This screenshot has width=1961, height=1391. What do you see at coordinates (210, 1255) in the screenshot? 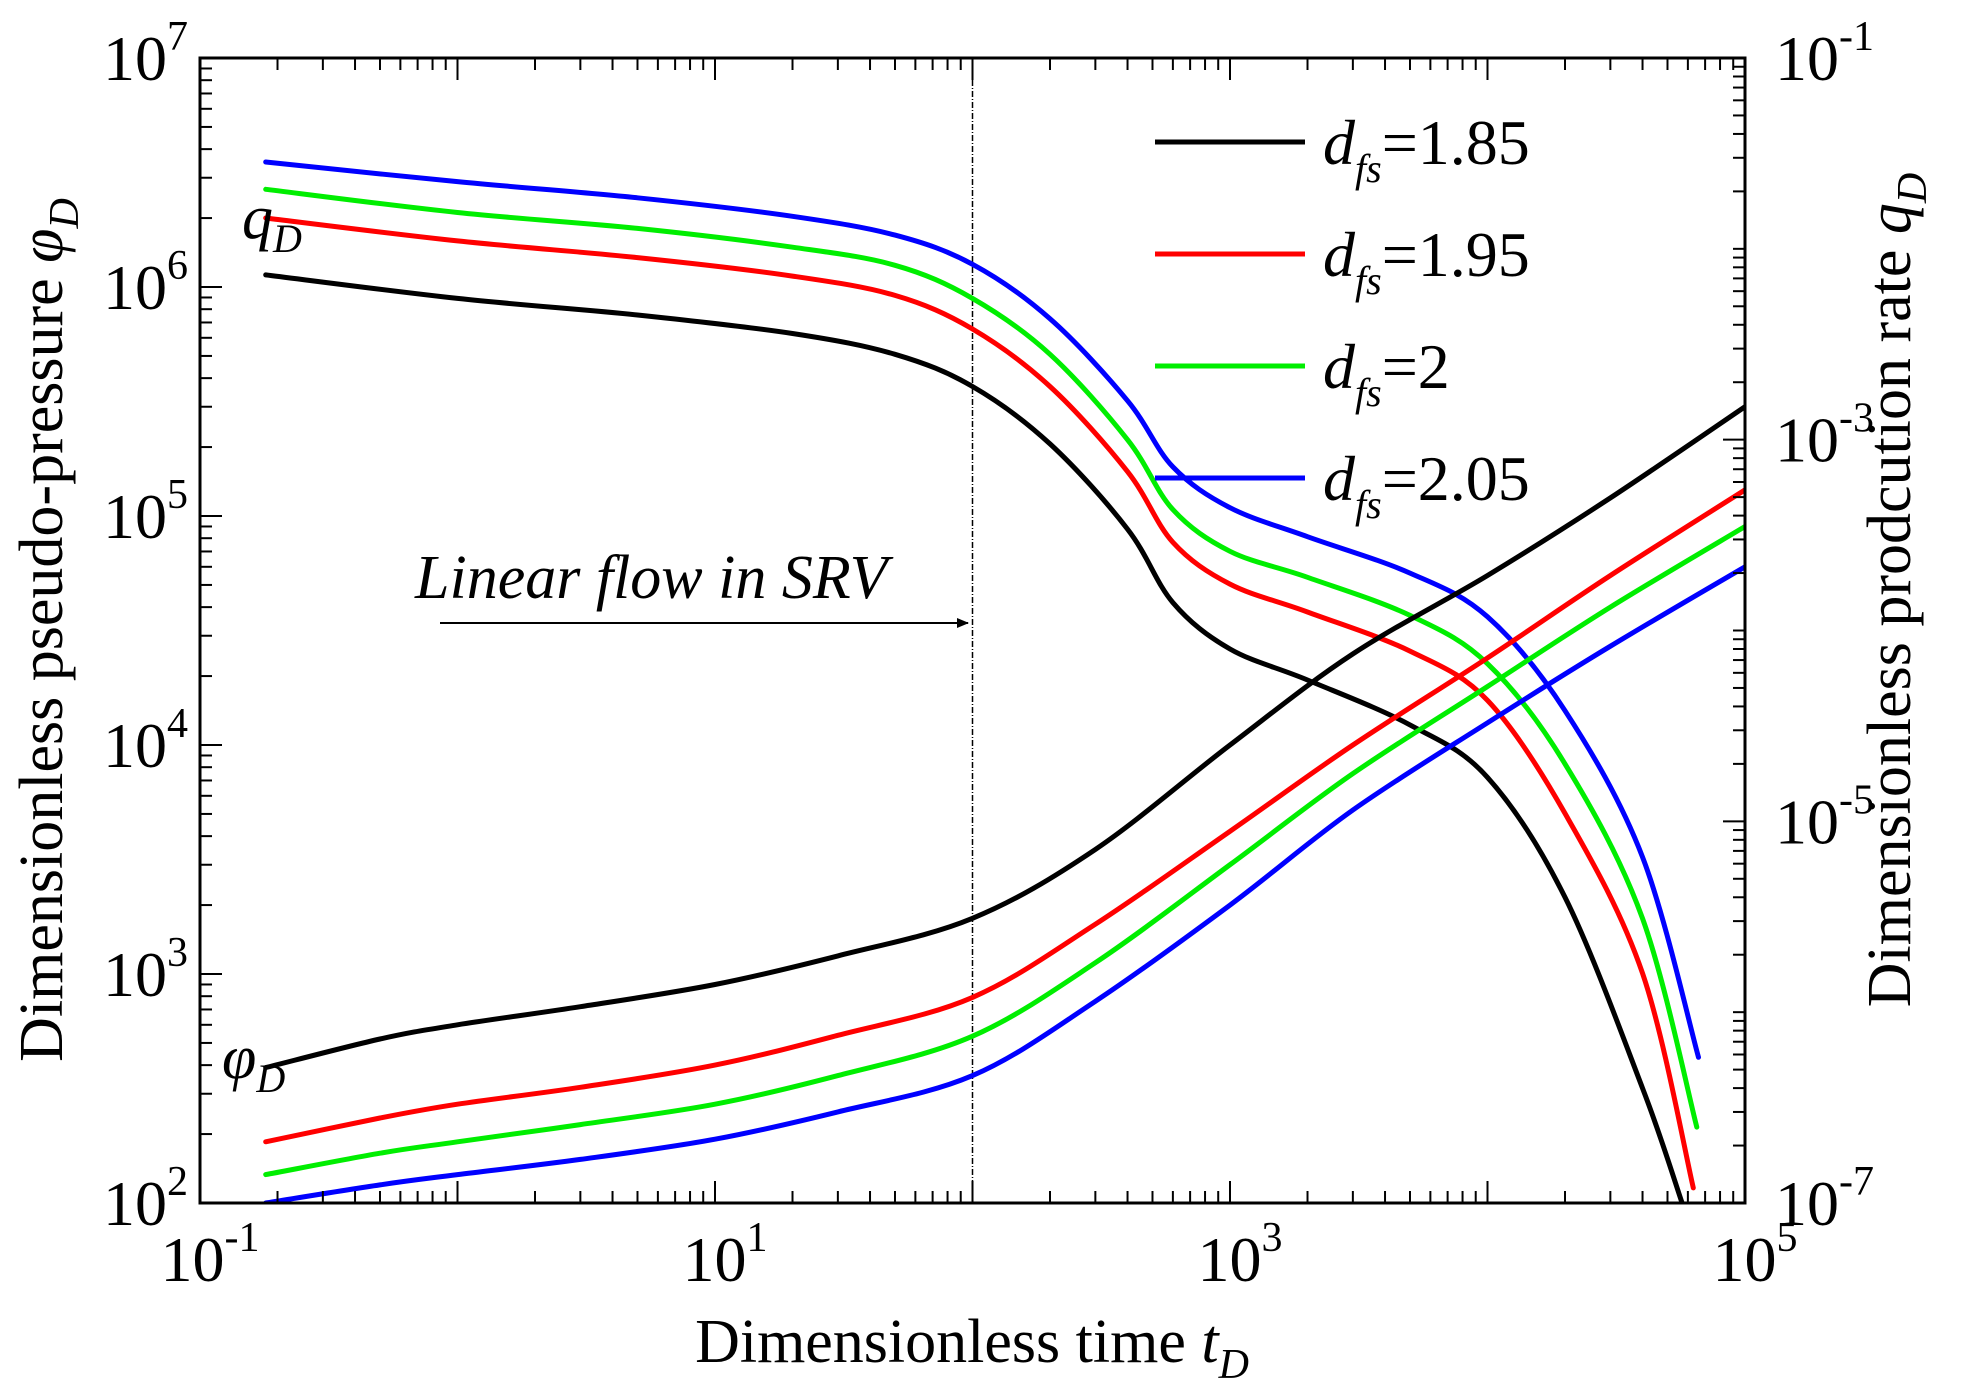
I see `x-tick-label: 10⁻¹` at bounding box center [210, 1255].